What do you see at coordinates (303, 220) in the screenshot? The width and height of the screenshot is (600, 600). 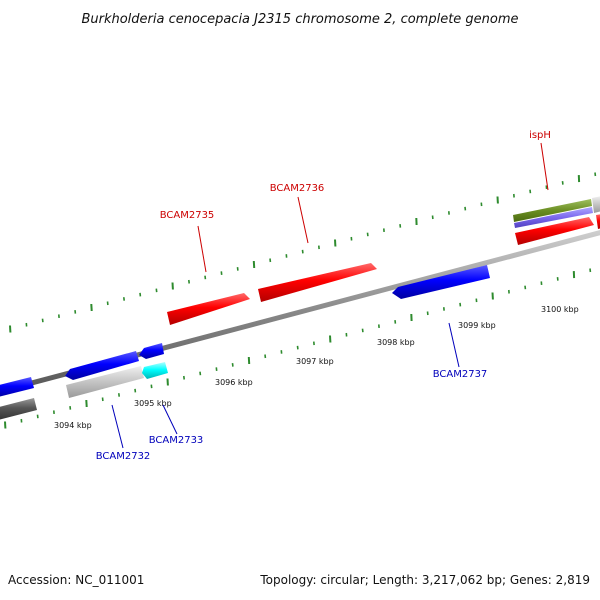 I see `leader-line-bcam2736` at bounding box center [303, 220].